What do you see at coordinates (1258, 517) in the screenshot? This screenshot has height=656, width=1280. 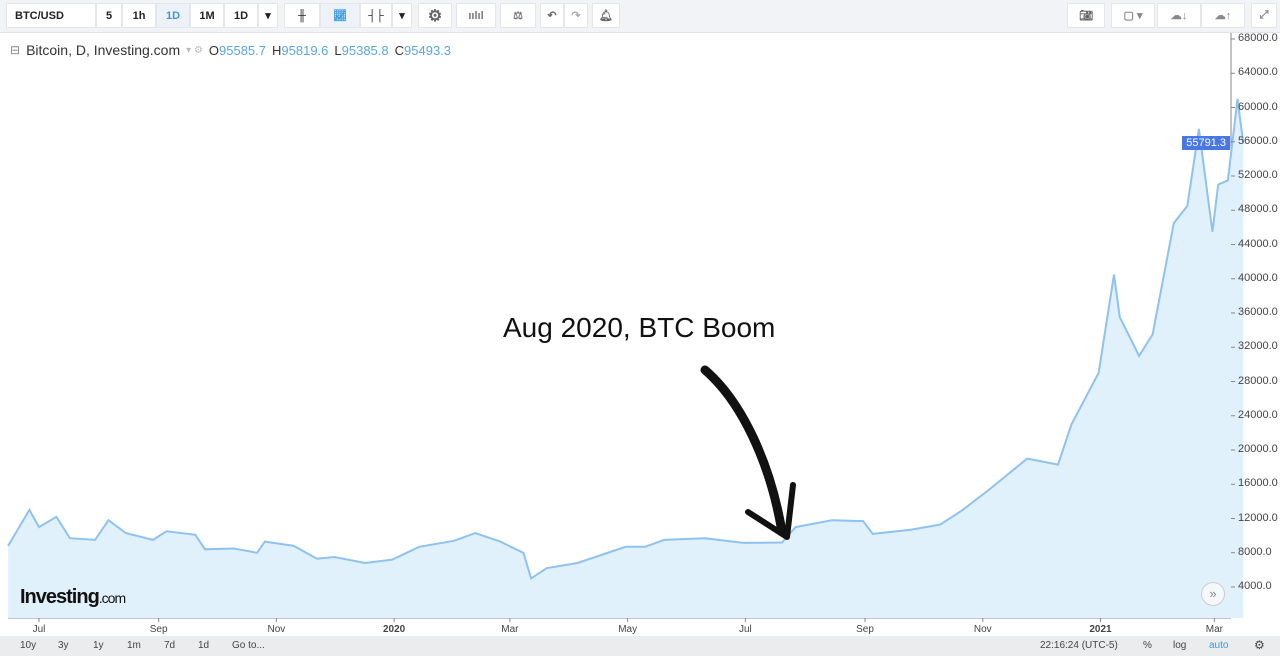 I see `y-tick-label: 12000.0` at bounding box center [1258, 517].